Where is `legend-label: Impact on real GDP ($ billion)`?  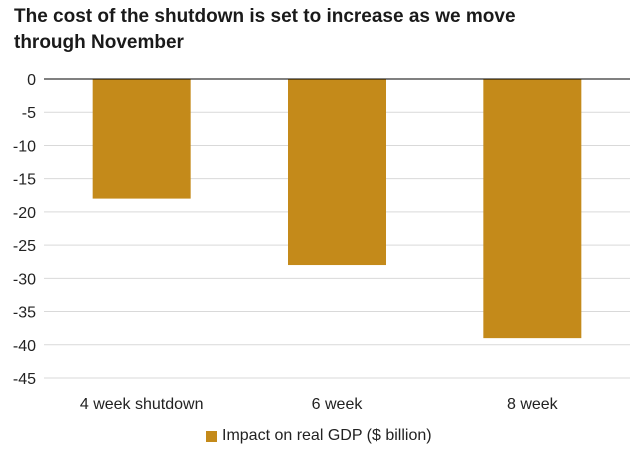
legend-label: Impact on real GDP ($ billion) is located at coordinates (327, 435).